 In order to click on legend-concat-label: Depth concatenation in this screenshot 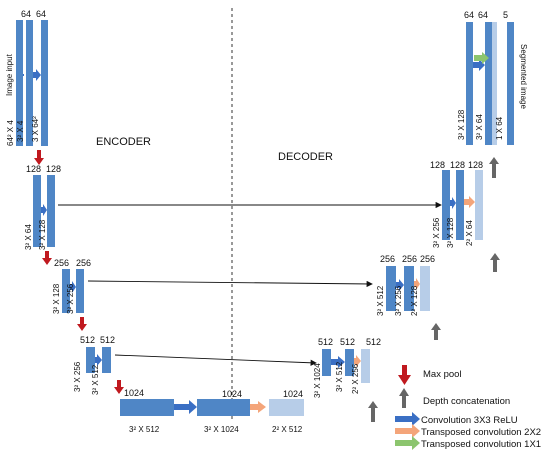, I will do `click(466, 401)`.